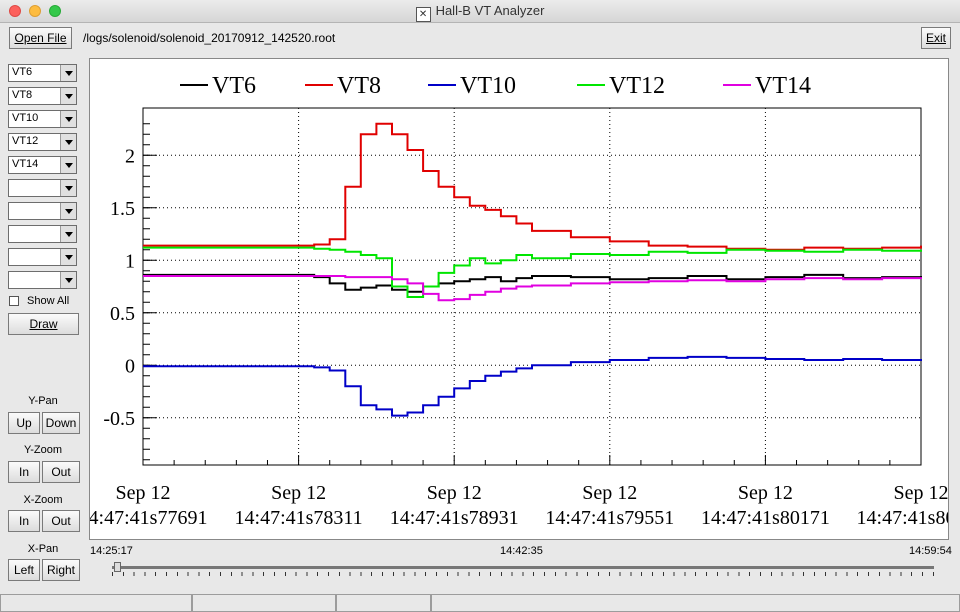 This screenshot has height=612, width=960. Describe the element at coordinates (902, 518) in the screenshot. I see `x-tick-time-label: 14:47:41s80791` at that location.